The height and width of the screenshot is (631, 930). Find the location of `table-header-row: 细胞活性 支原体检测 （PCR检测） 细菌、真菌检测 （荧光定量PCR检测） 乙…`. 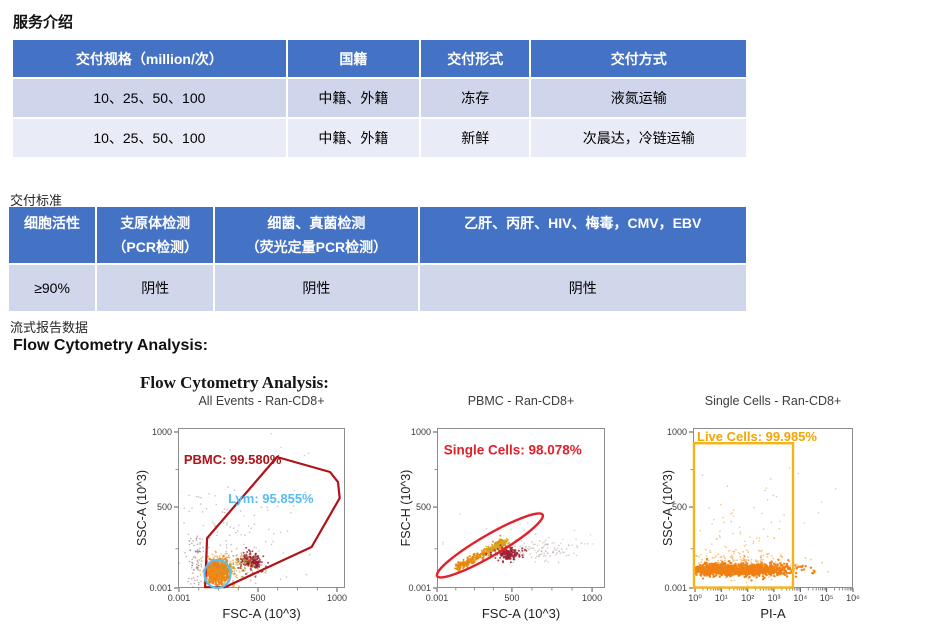

table-header-row: 细胞活性 支原体检测 （PCR检测） 细菌、真菌检测 （荧光定量PCR检测） 乙… is located at coordinates (377, 235).